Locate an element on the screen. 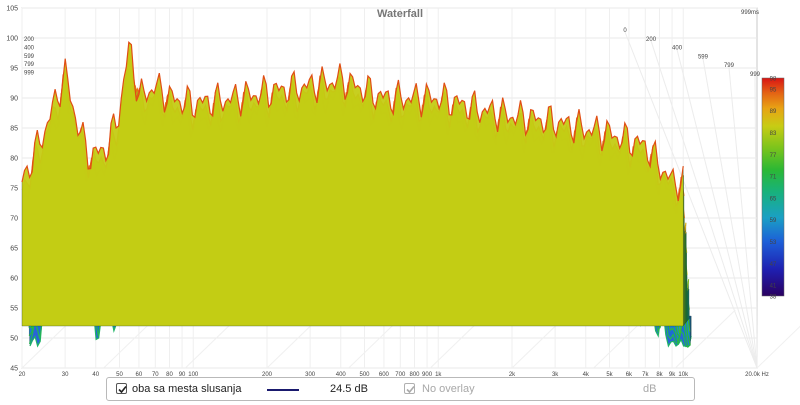 The height and width of the screenshot is (405, 800). colorbar-tick-label: 71 is located at coordinates (773, 178).